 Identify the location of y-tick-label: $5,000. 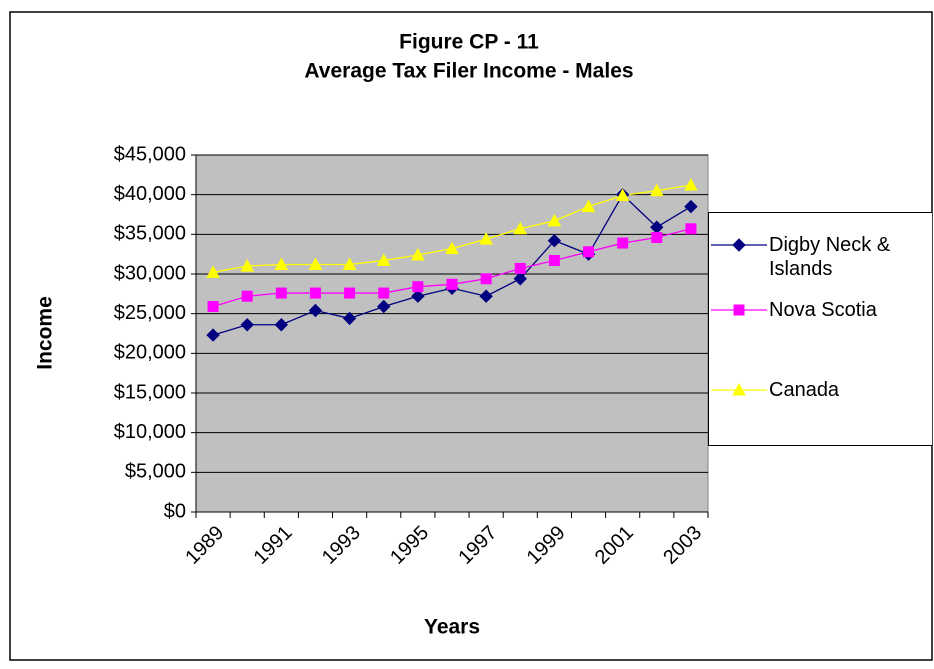
(155, 472).